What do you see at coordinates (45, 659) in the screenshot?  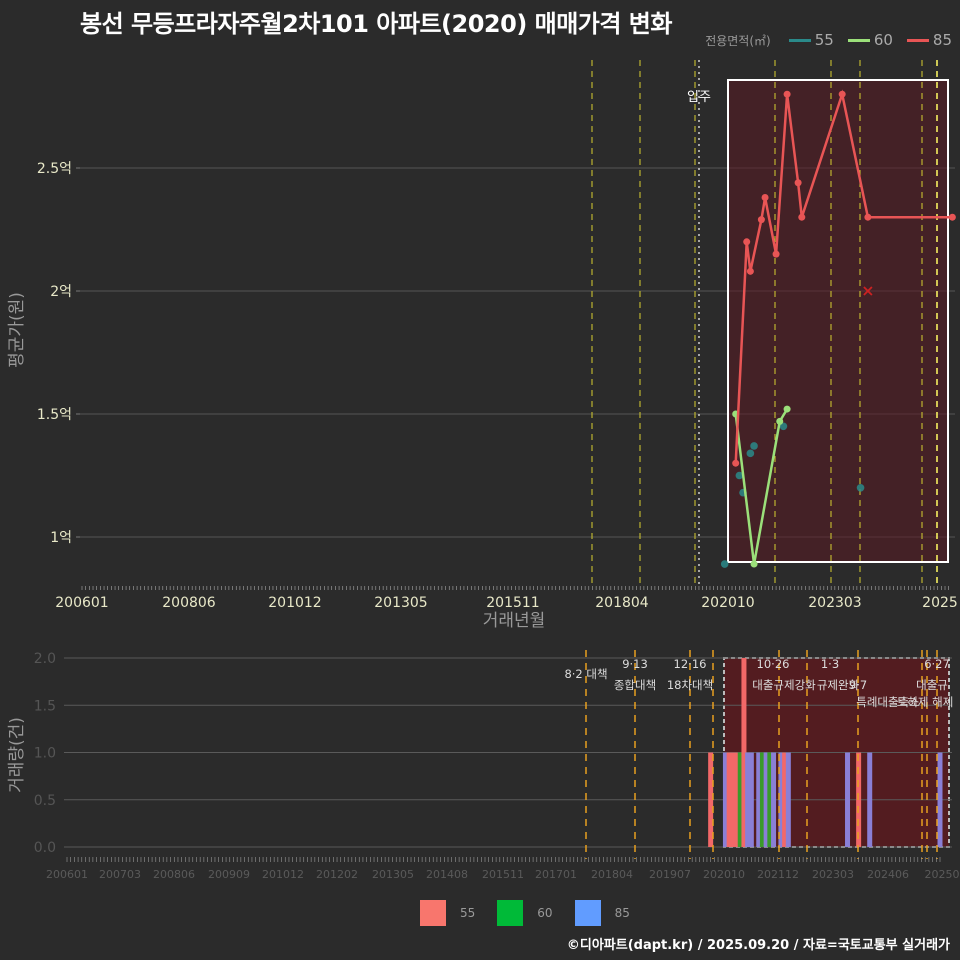 I see `y-tick-label: 2.0` at bounding box center [45, 659].